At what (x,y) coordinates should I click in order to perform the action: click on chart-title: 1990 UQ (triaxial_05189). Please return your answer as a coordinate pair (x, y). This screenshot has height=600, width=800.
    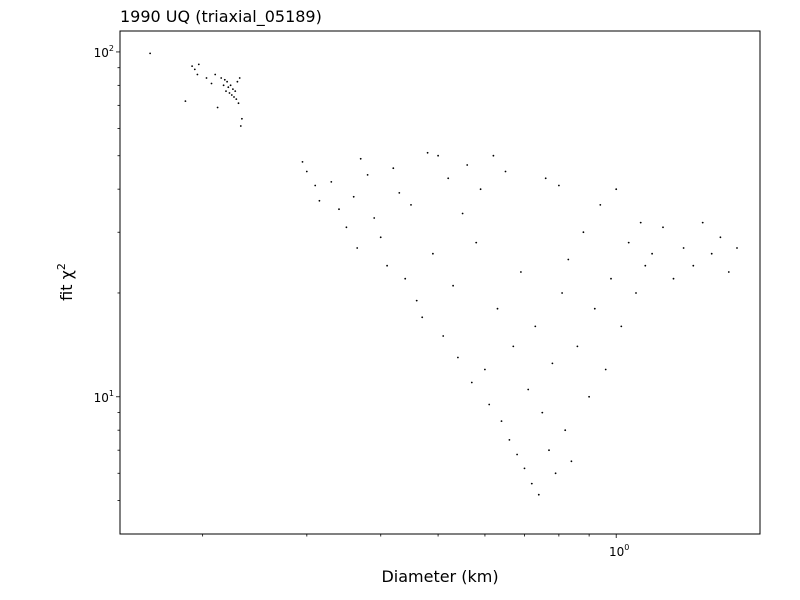
    Looking at the image, I should click on (221, 17).